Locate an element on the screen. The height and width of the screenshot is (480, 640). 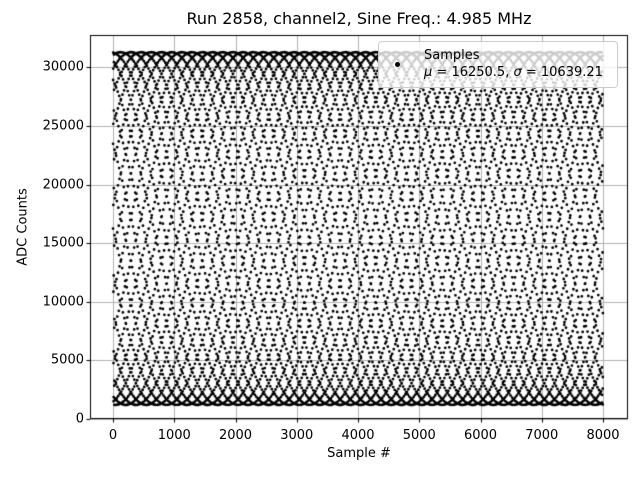
legend-series-label: Samples is located at coordinates (452, 55).